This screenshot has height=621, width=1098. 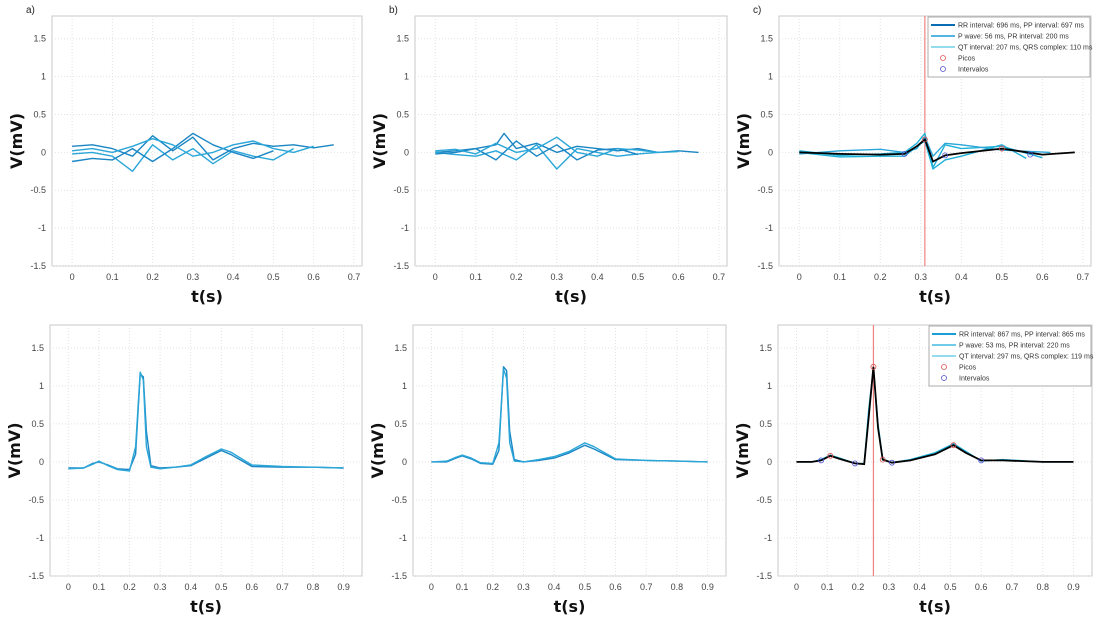 What do you see at coordinates (757, 10) in the screenshot?
I see `panel-label: c)` at bounding box center [757, 10].